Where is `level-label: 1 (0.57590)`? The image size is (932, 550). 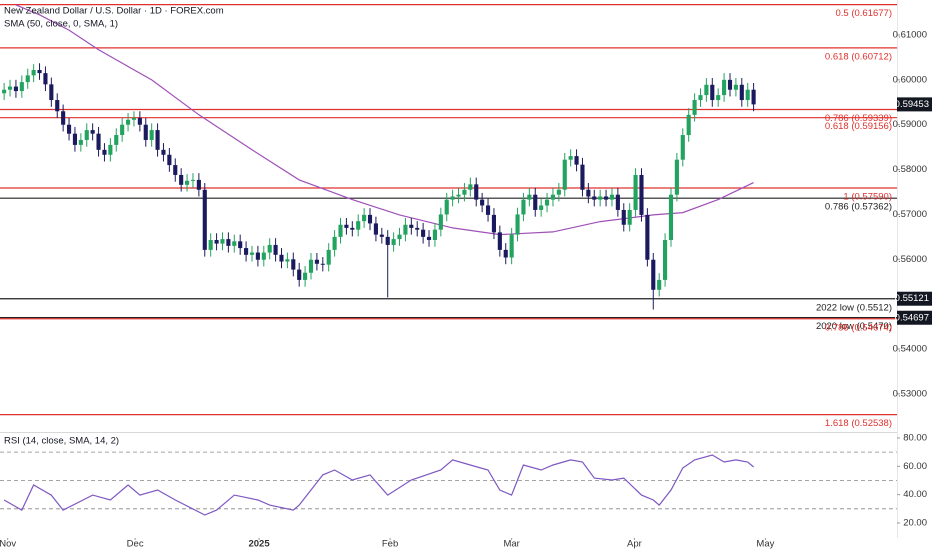
level-label: 1 (0.57590) is located at coordinates (867, 196).